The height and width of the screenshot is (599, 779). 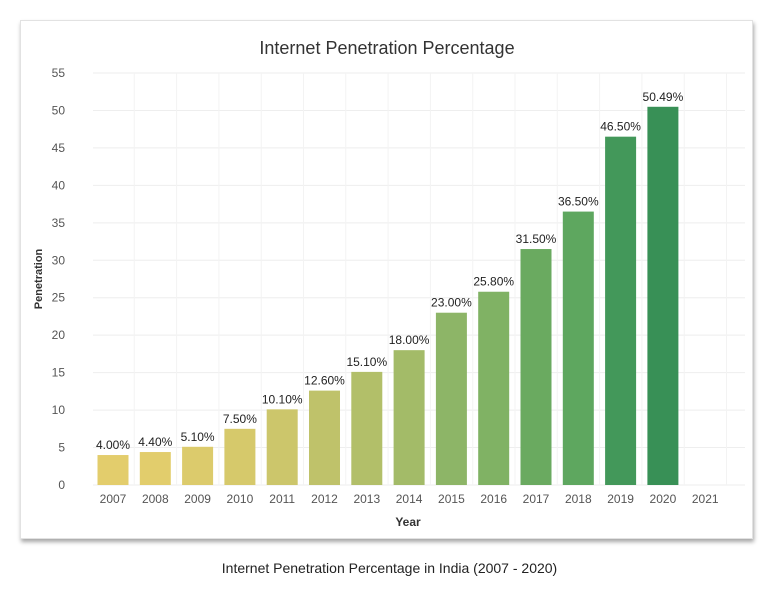 What do you see at coordinates (61, 485) in the screenshot?
I see `y-tick-label: 0` at bounding box center [61, 485].